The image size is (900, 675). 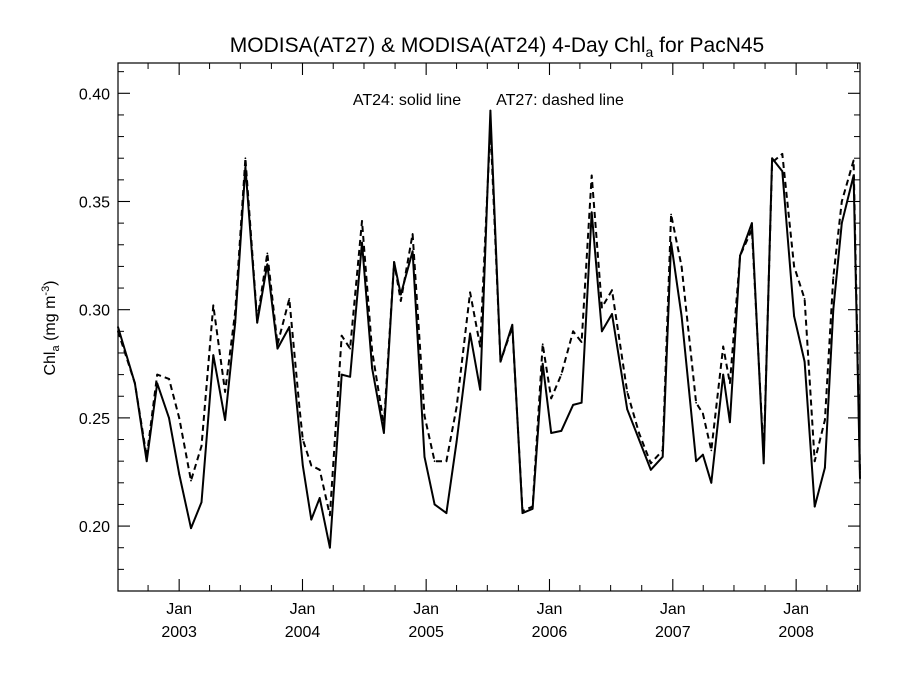 What do you see at coordinates (94, 94) in the screenshot?
I see `y-tick-label: 0.40` at bounding box center [94, 94].